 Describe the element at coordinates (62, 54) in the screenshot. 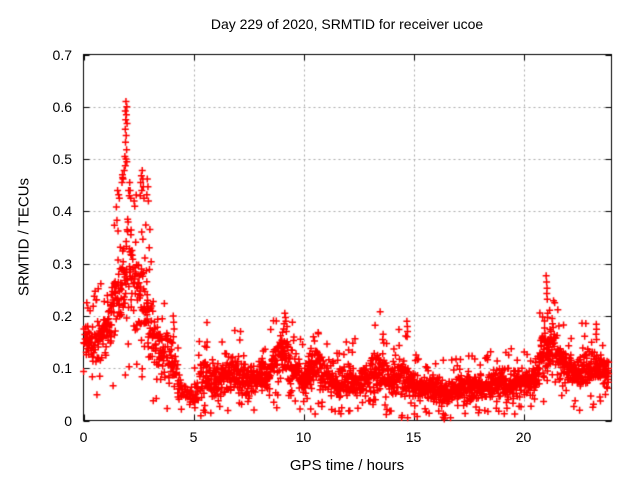

I see `y-tick-label: 0.7` at that location.